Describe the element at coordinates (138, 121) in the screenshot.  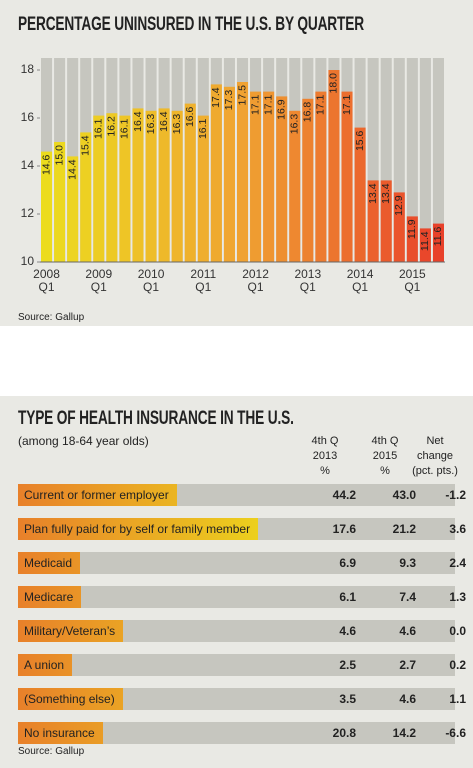
I see `value-label: 16.4` at that location.